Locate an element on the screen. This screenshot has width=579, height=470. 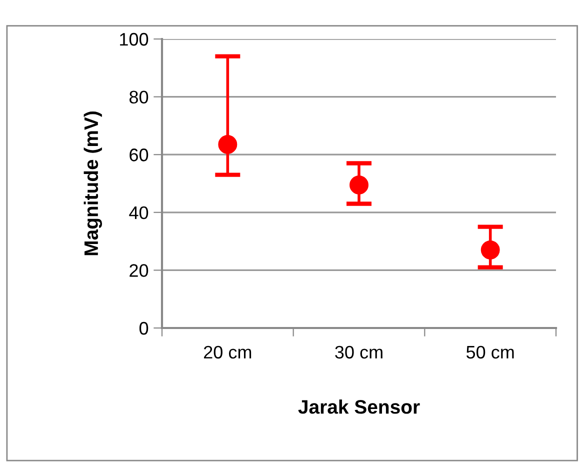
y-tick-label: 100 is located at coordinates (134, 39).